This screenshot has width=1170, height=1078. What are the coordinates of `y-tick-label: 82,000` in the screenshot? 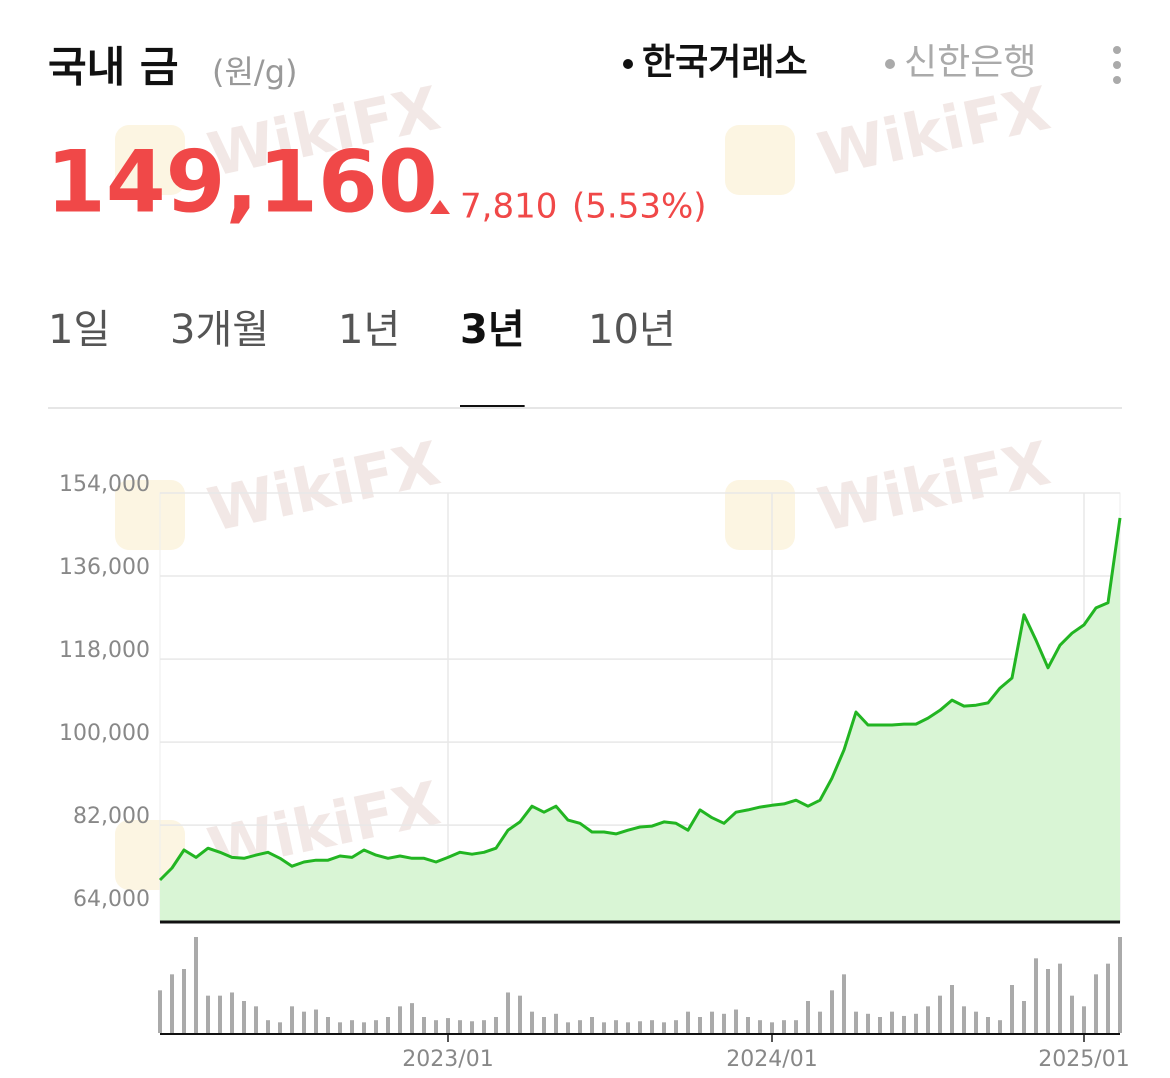 It's located at (111, 816).